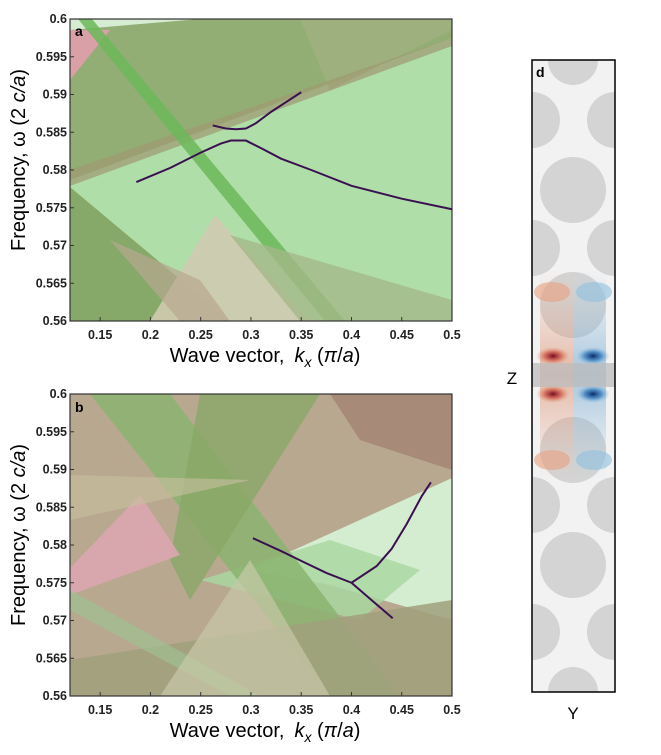 This screenshot has width=661, height=755. What do you see at coordinates (540, 72) in the screenshot?
I see `panel-label-d: d` at bounding box center [540, 72].